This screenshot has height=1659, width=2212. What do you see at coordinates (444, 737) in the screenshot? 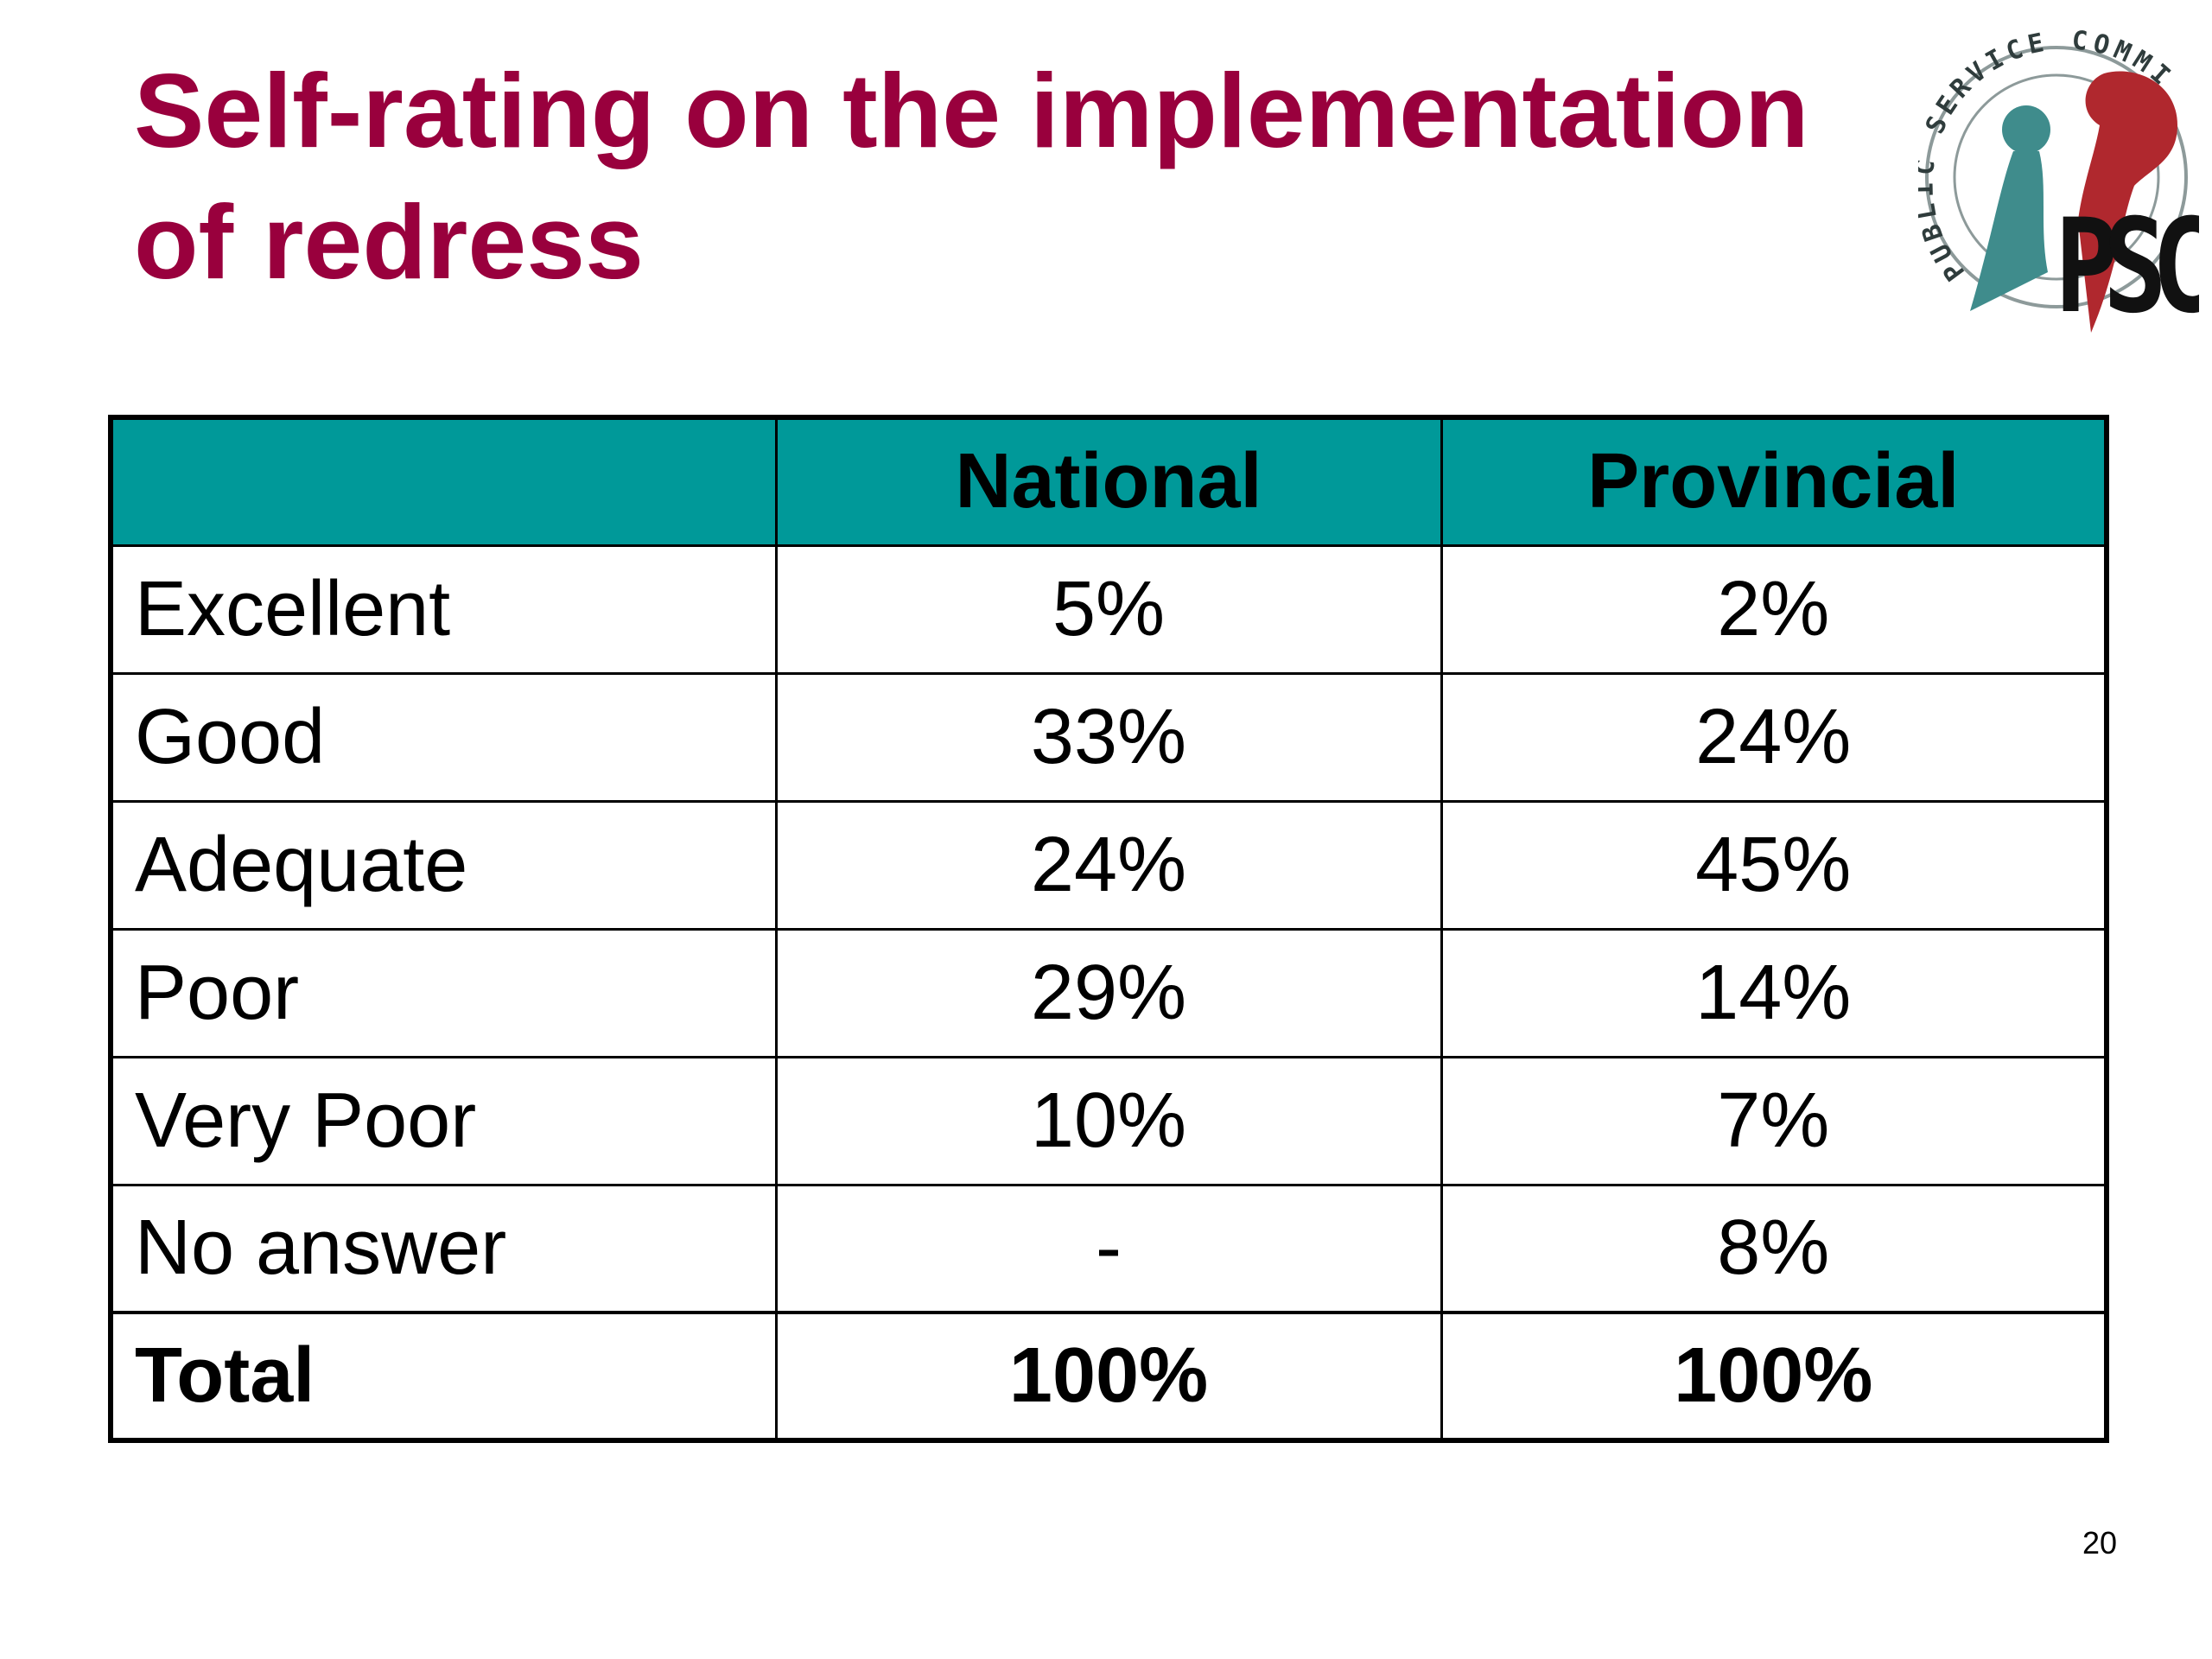
I see `row-label: Good` at bounding box center [444, 737].